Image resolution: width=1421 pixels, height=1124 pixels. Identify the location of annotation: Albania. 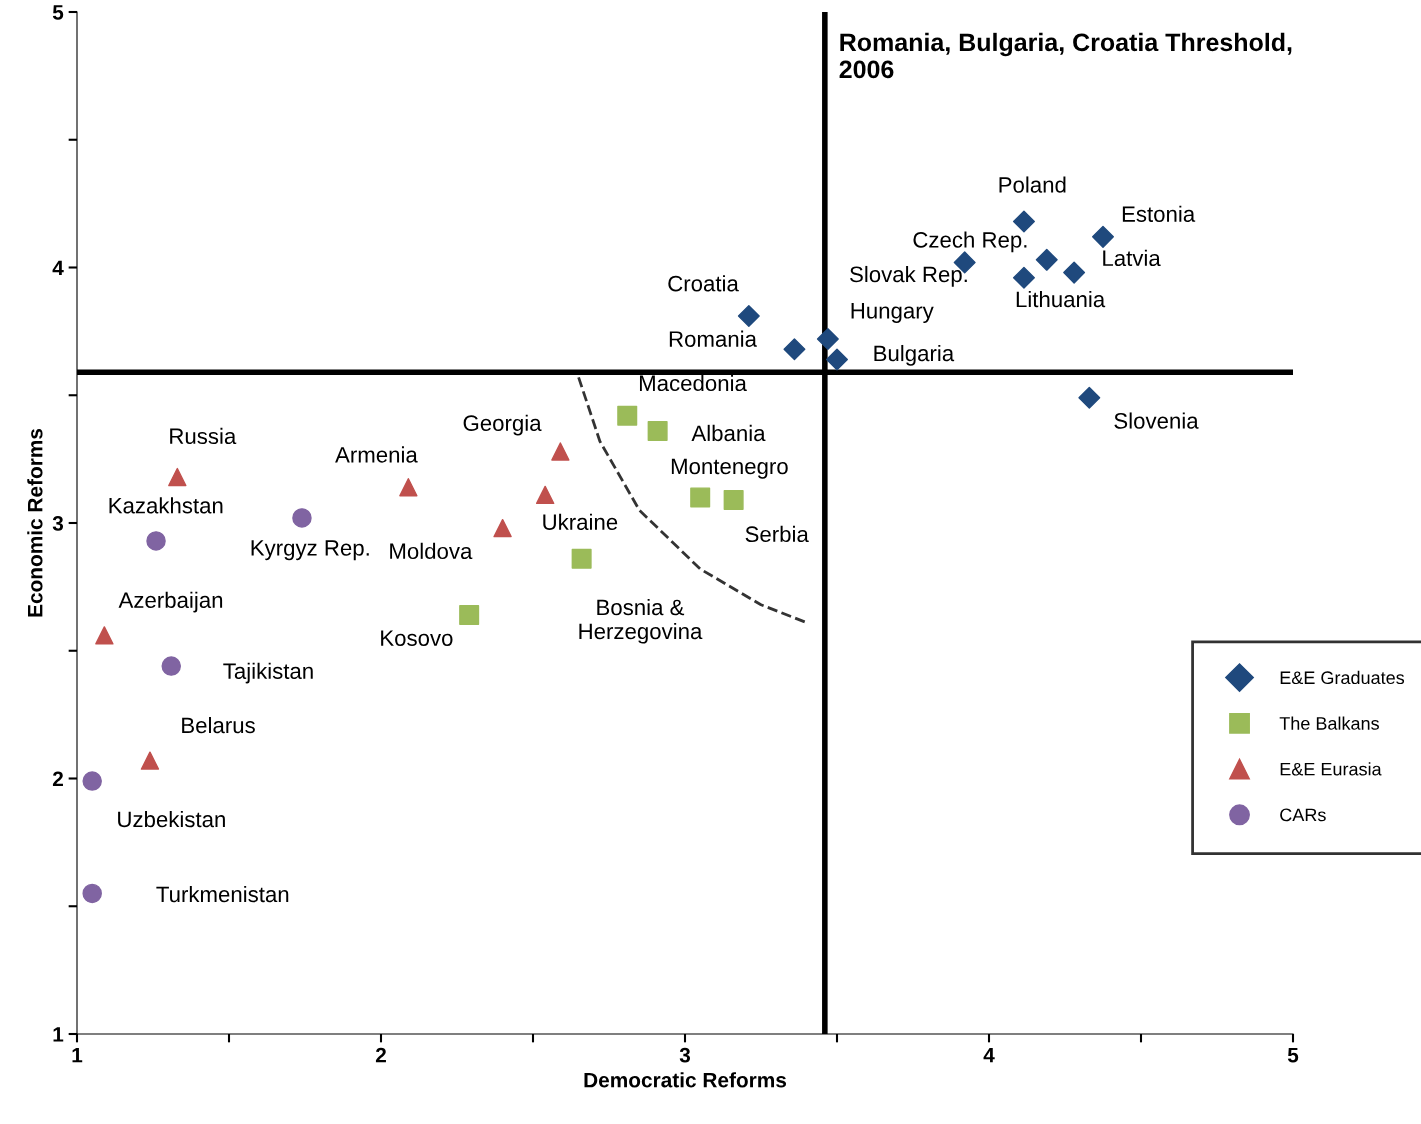
(728, 433).